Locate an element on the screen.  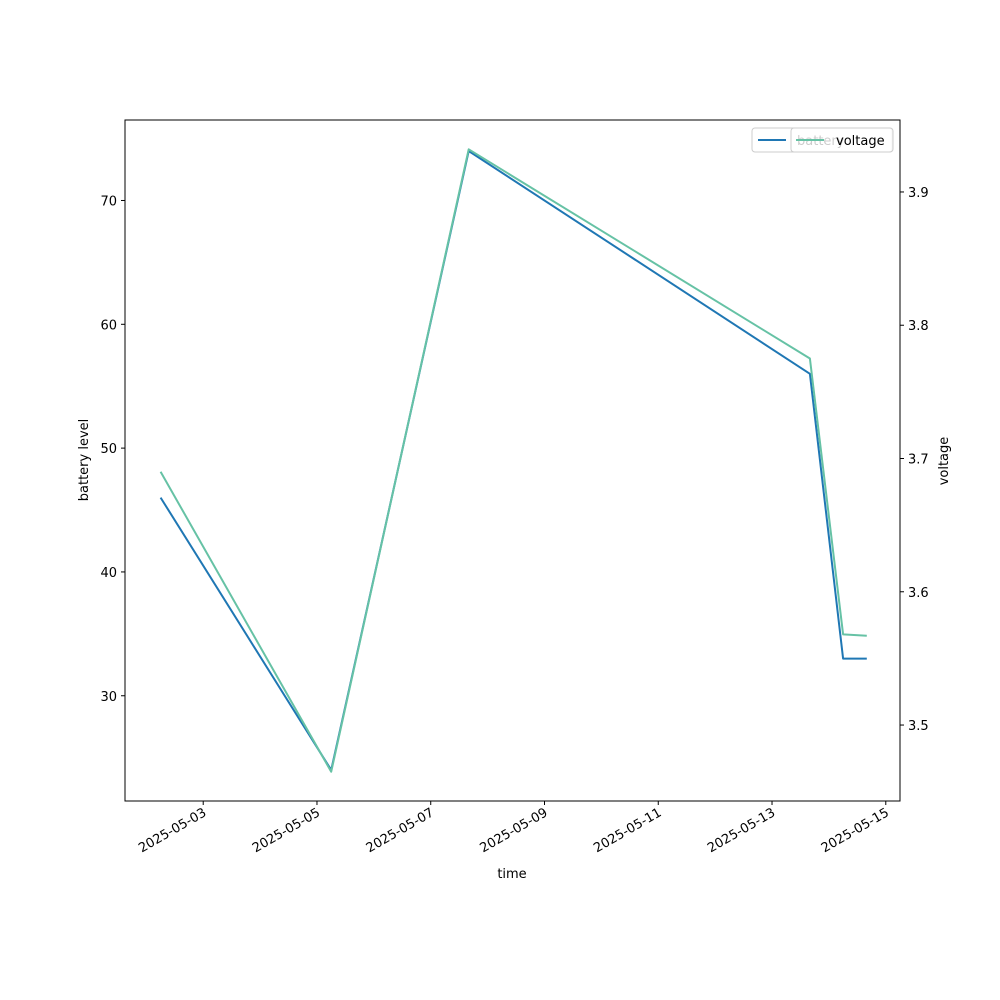
left-y-axis-title: battery level is located at coordinates (84, 460).